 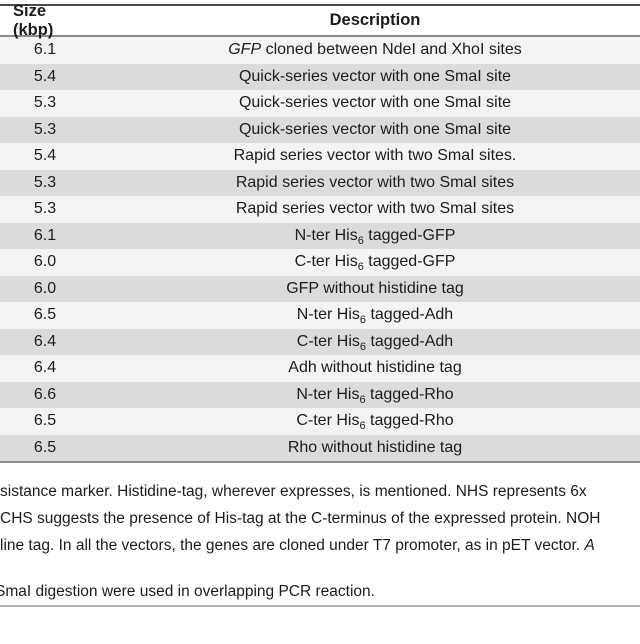 What do you see at coordinates (375, 156) in the screenshot?
I see `text-segment: Rapid series vector with two SmaI sites.` at bounding box center [375, 156].